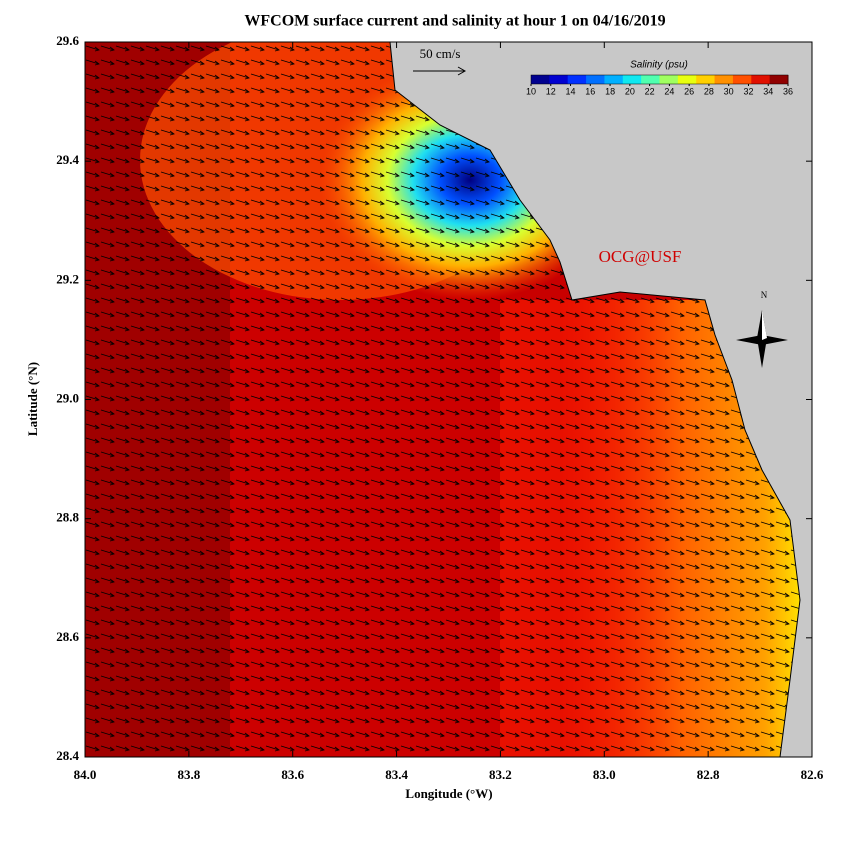 The width and height of the screenshot is (857, 847). What do you see at coordinates (500, 774) in the screenshot?
I see `x-tick-label: 83.2` at bounding box center [500, 774].